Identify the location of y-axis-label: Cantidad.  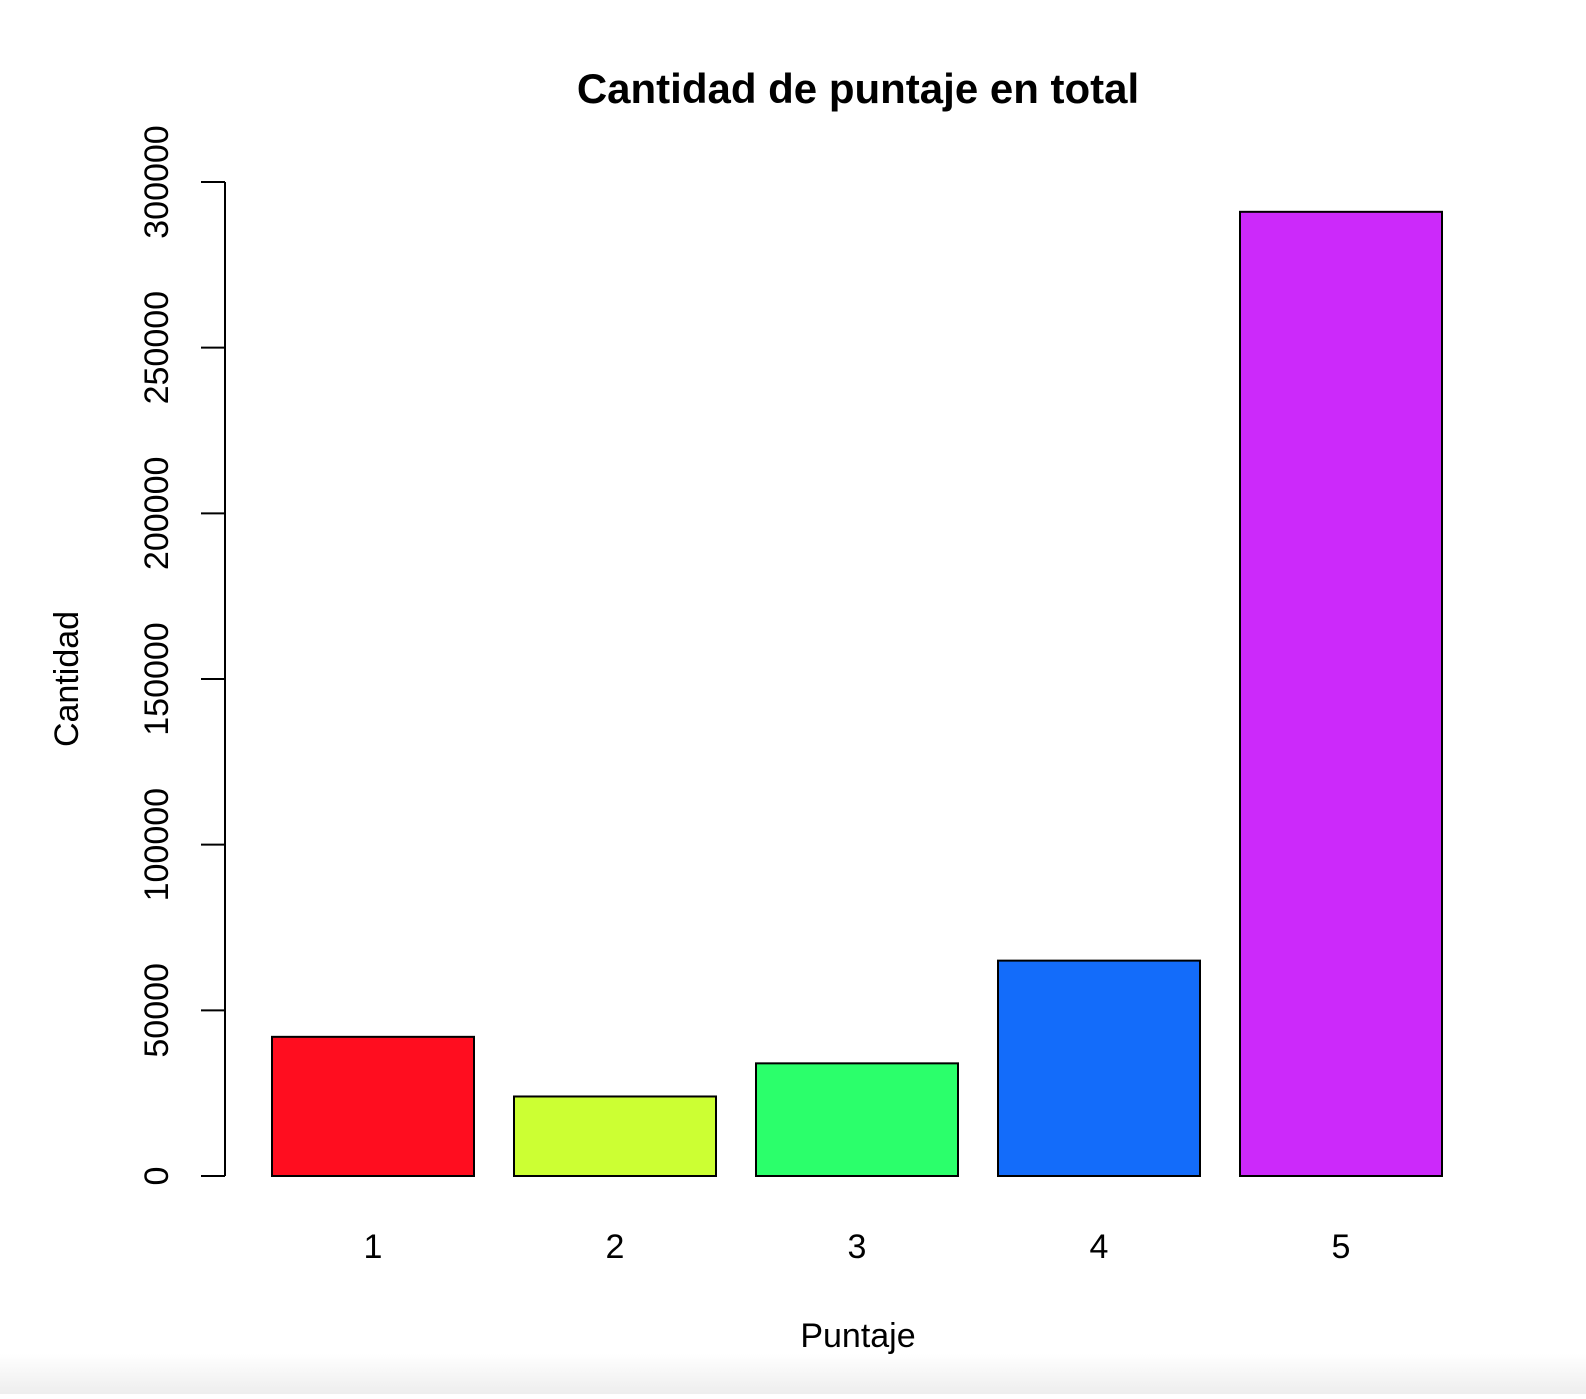
(67, 679).